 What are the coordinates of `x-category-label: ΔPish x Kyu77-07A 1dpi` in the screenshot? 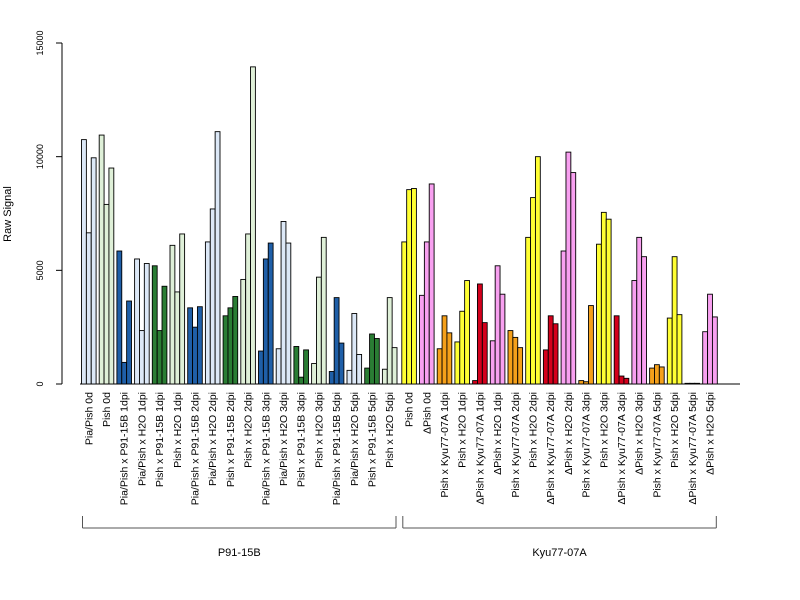 It's located at (480, 448).